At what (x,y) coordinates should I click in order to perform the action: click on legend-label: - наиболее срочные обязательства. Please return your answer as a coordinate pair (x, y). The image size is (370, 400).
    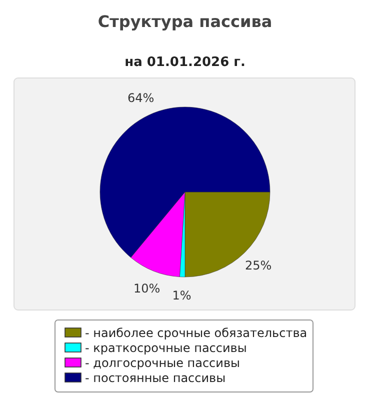
    Looking at the image, I should click on (196, 333).